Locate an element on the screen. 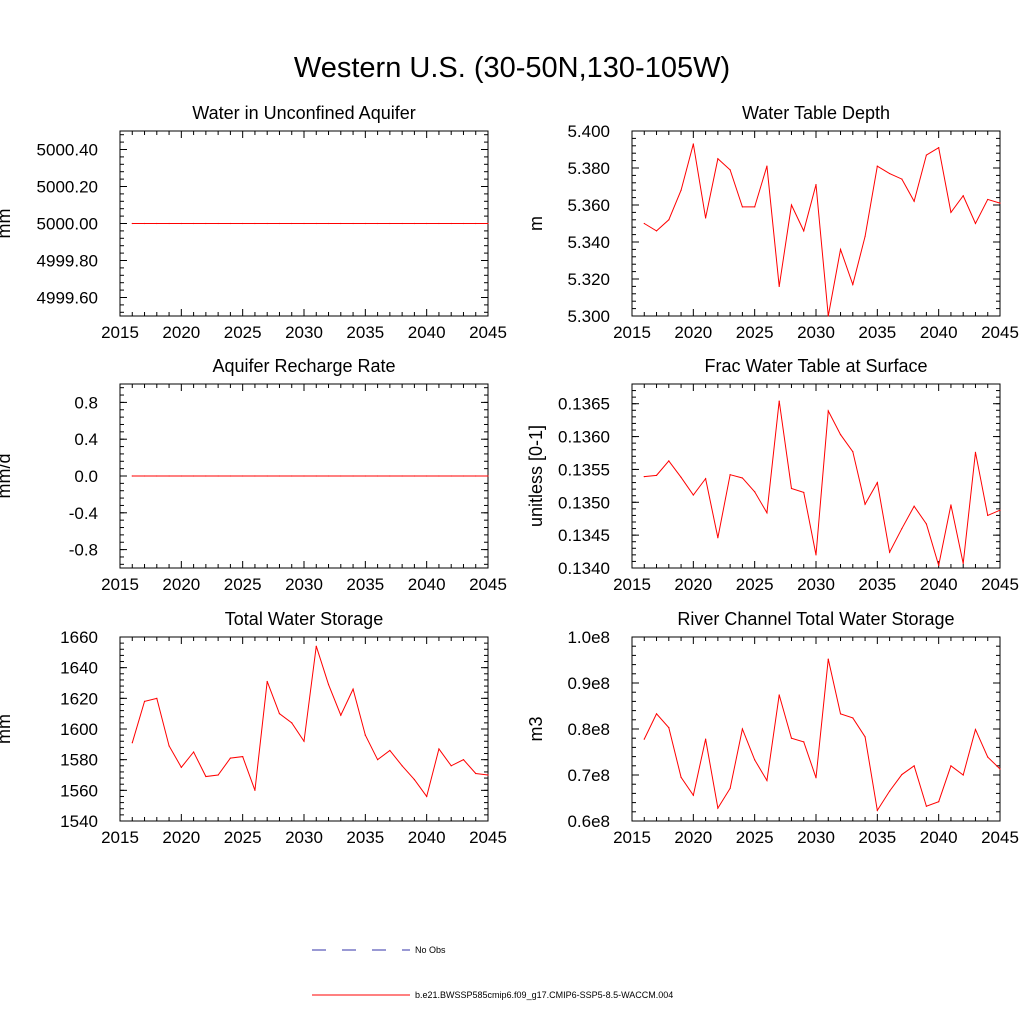 The height and width of the screenshot is (1024, 1024). plot-frame is located at coordinates (304, 729).